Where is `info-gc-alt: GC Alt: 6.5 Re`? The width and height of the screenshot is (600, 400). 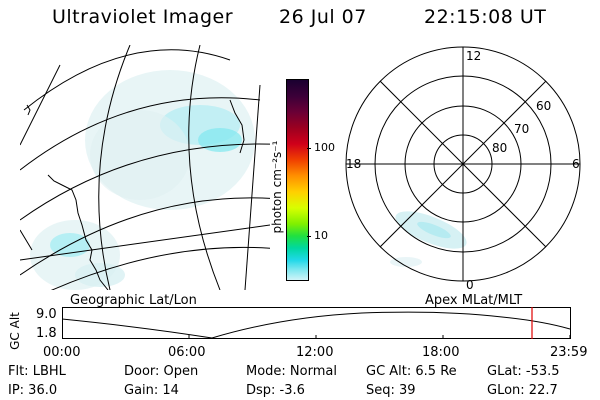 info-gc-alt: GC Alt: 6.5 Re is located at coordinates (411, 371).